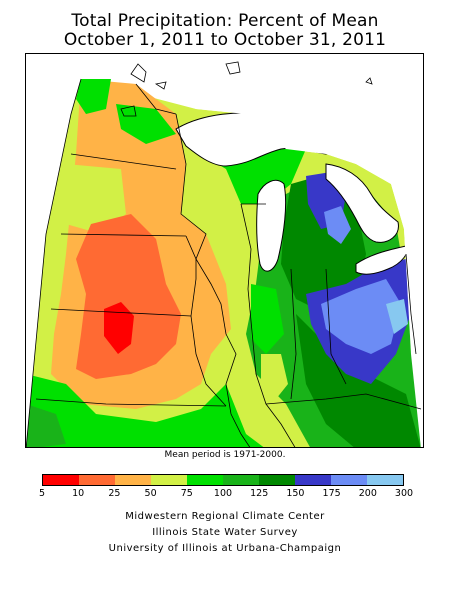 The height and width of the screenshot is (600, 450). I want to click on legend-label: 125, so click(259, 493).